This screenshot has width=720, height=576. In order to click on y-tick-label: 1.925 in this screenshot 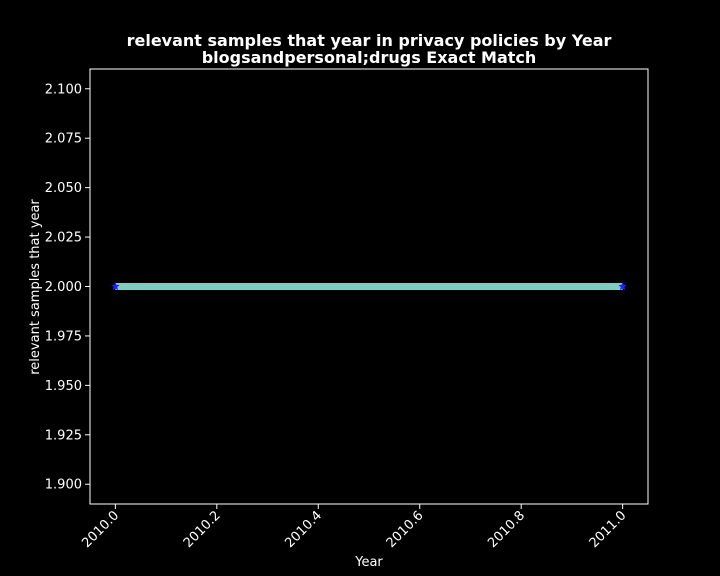, I will do `click(63, 435)`.